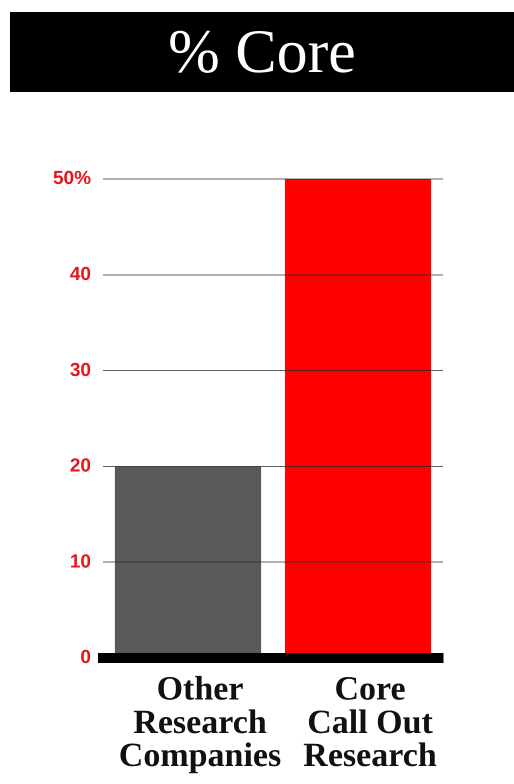 The height and width of the screenshot is (784, 514). I want to click on y-tick-label: 0, so click(85, 657).